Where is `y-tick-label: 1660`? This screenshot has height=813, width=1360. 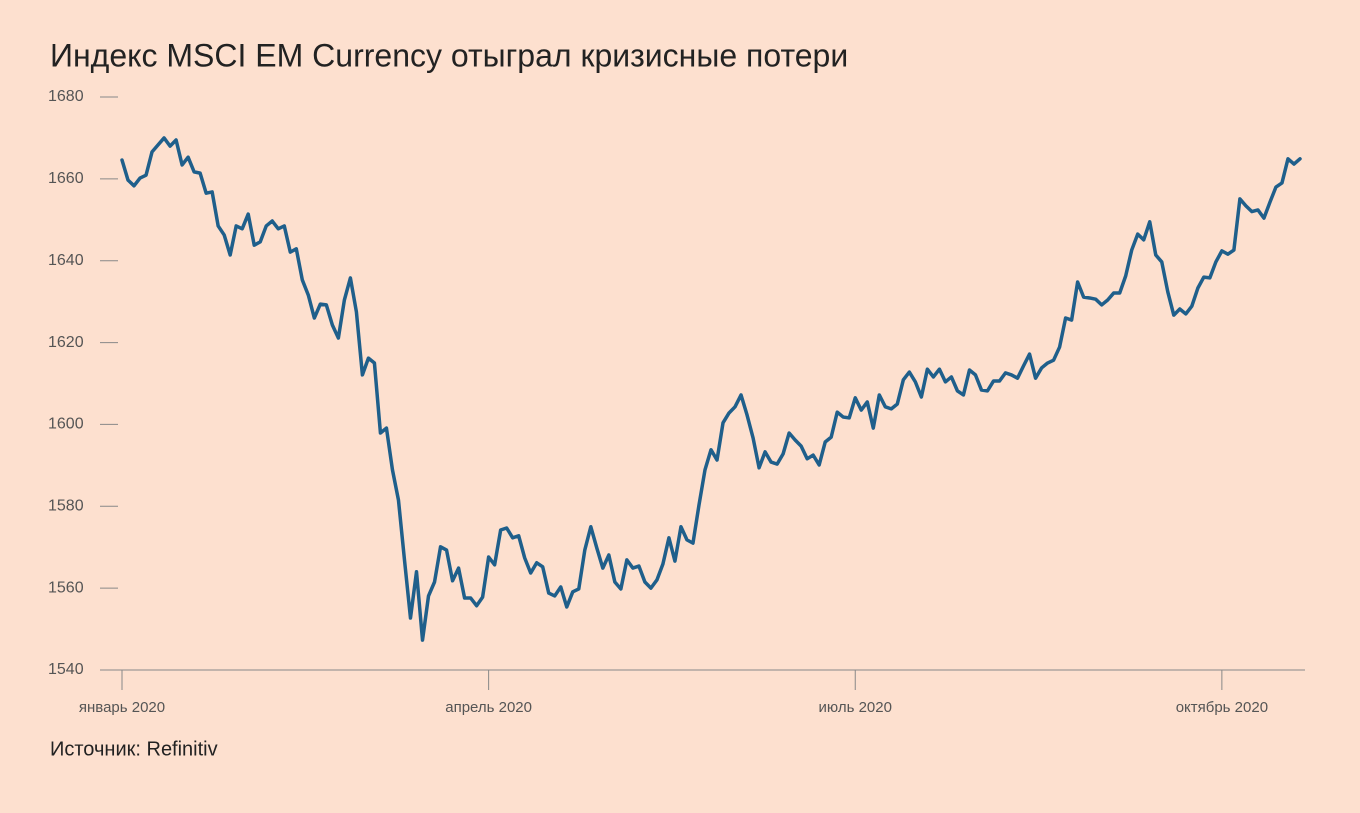
y-tick-label: 1660 is located at coordinates (66, 178).